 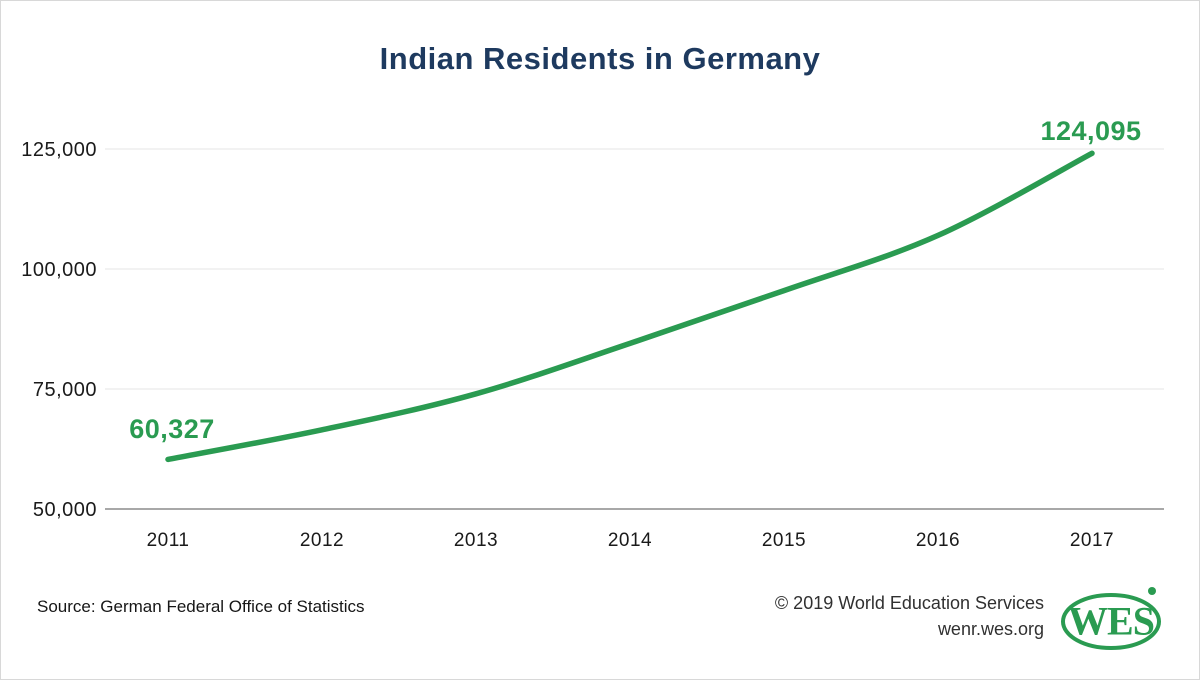 I want to click on chart-title: Indian Residents in Germany, so click(x=600, y=58).